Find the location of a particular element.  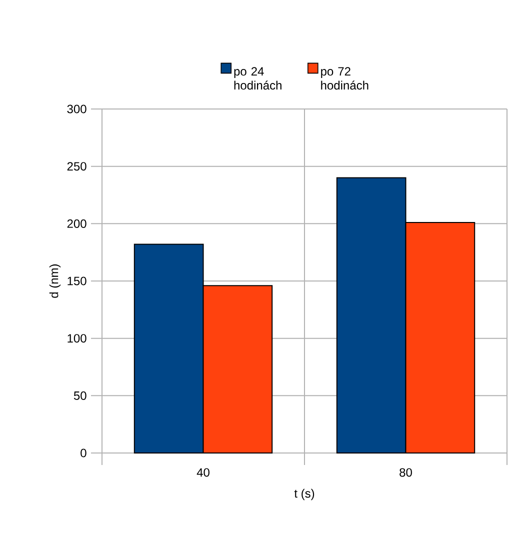

x-tick-label: 40 is located at coordinates (203, 472).